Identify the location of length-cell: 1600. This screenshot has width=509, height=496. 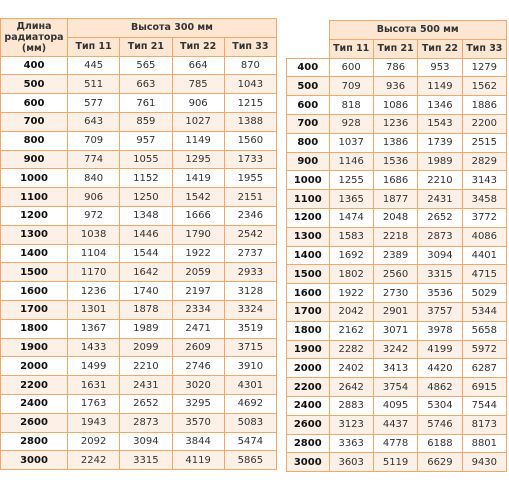
(308, 293).